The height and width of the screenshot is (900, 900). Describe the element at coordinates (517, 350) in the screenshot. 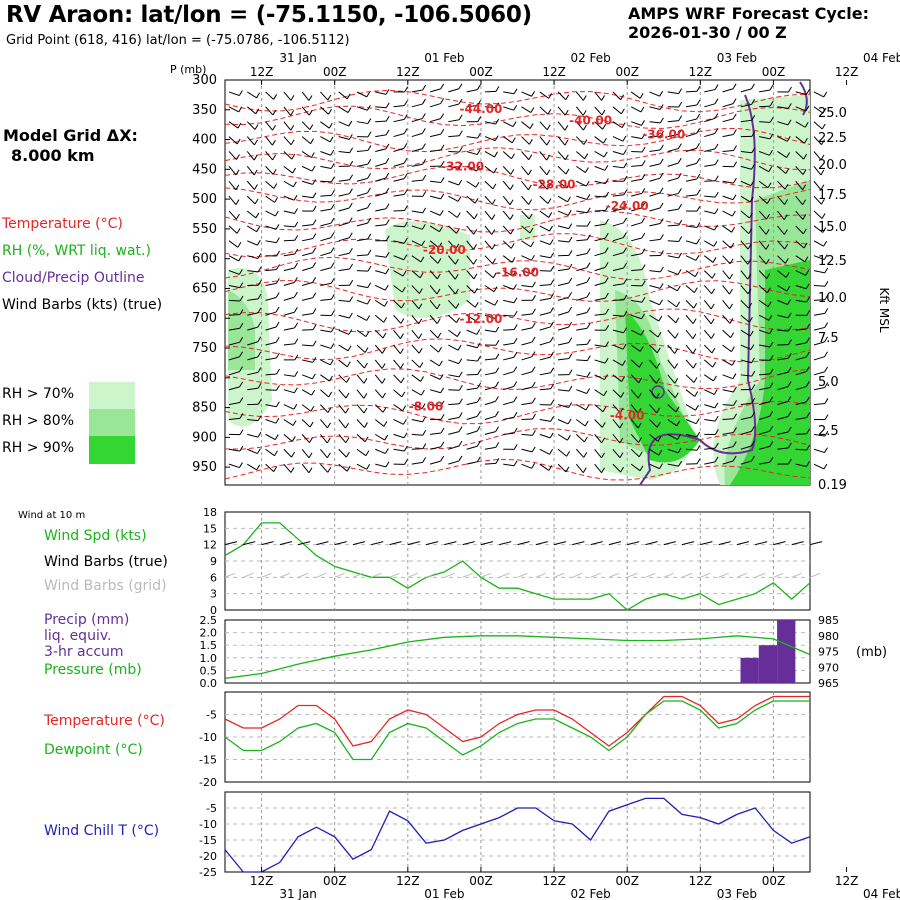

I see `temperature-contour` at that location.